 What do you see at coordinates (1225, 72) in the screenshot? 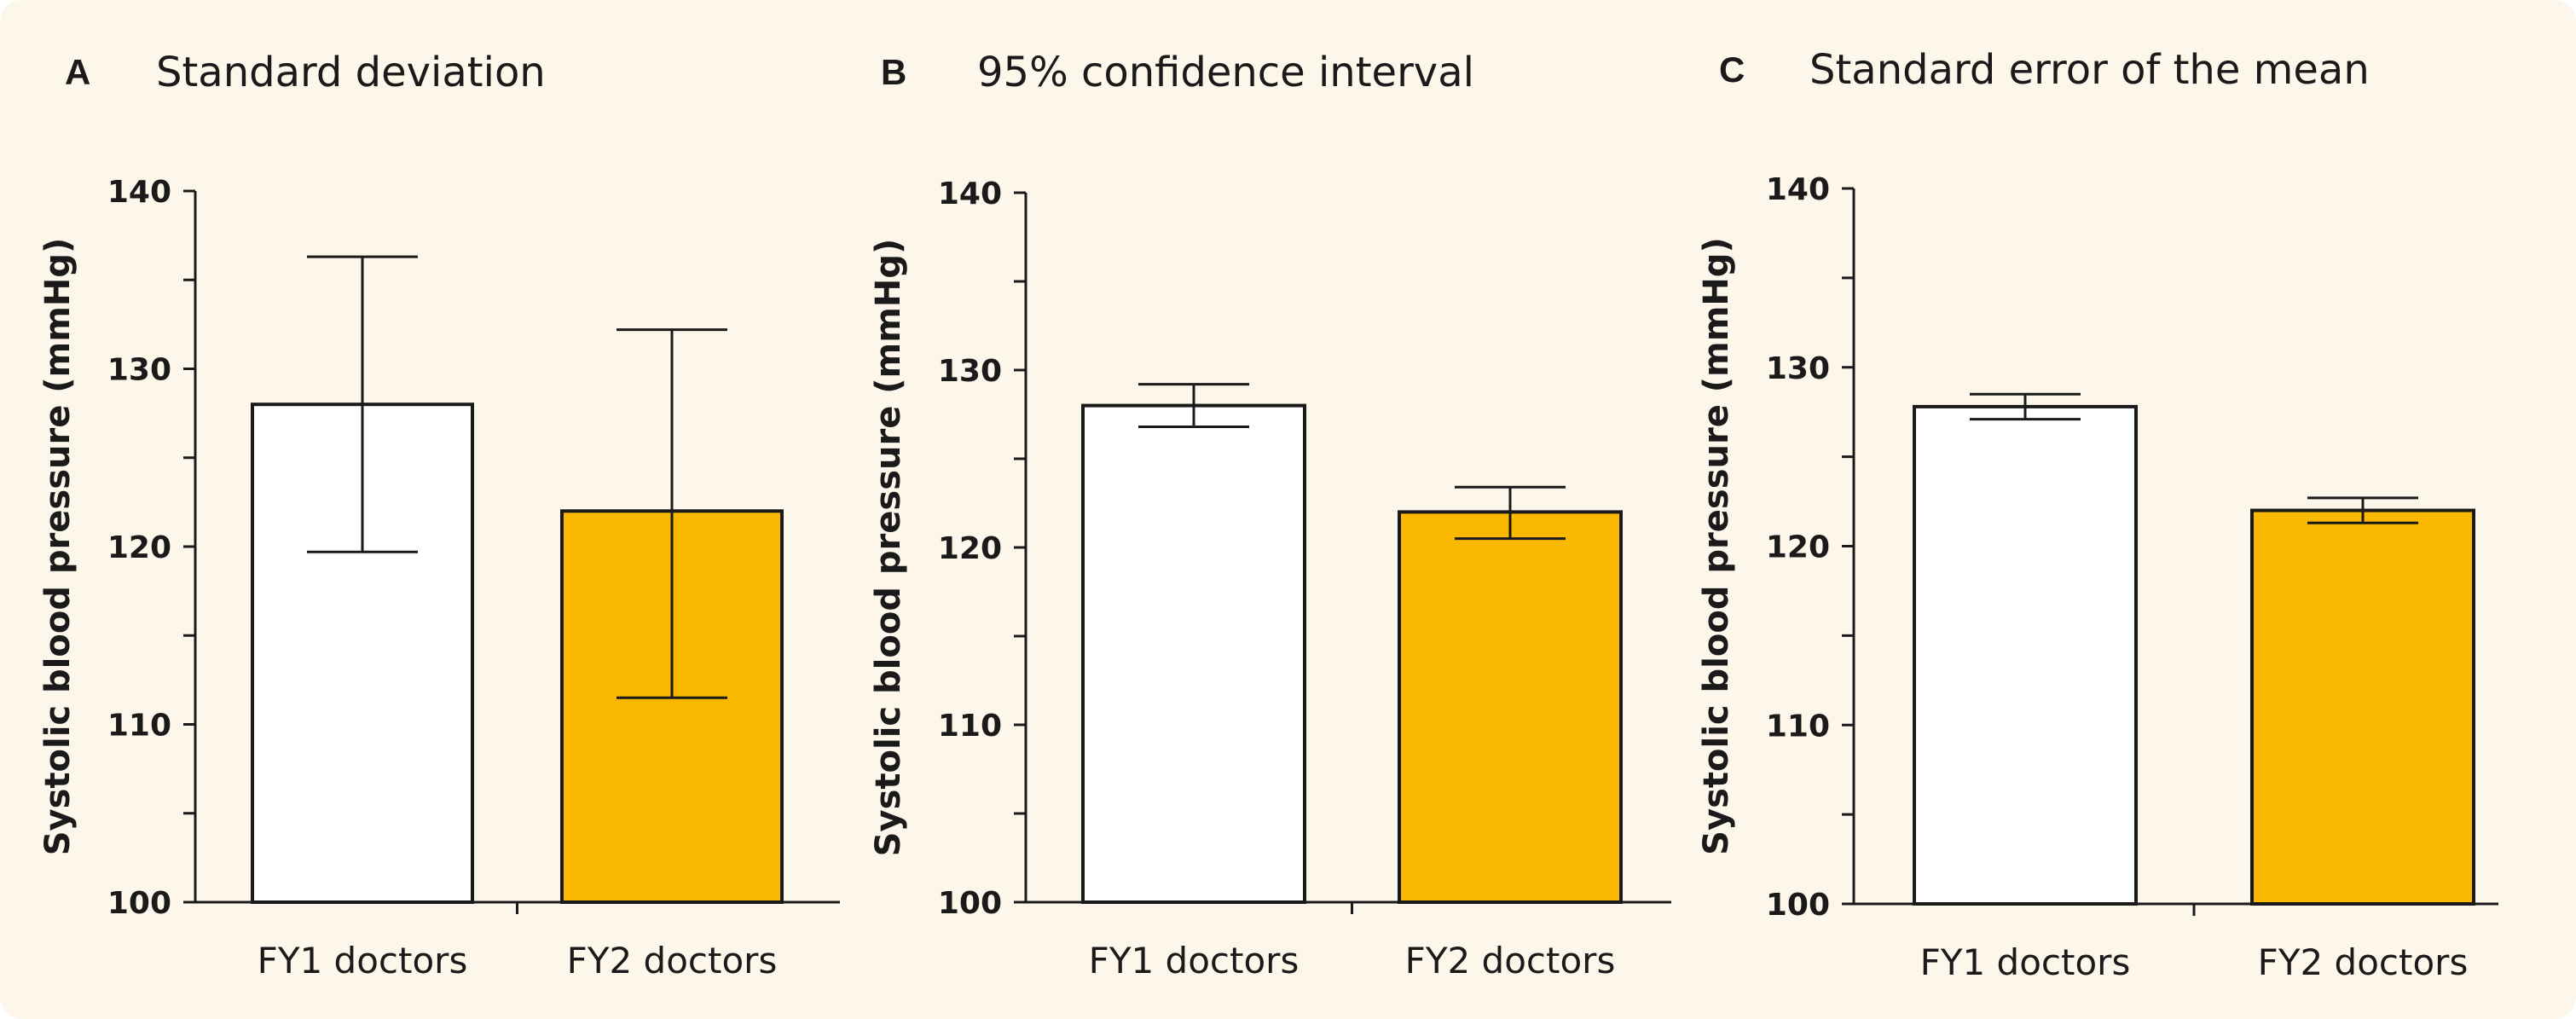
I see `panel-title: 95% confidence interval` at bounding box center [1225, 72].